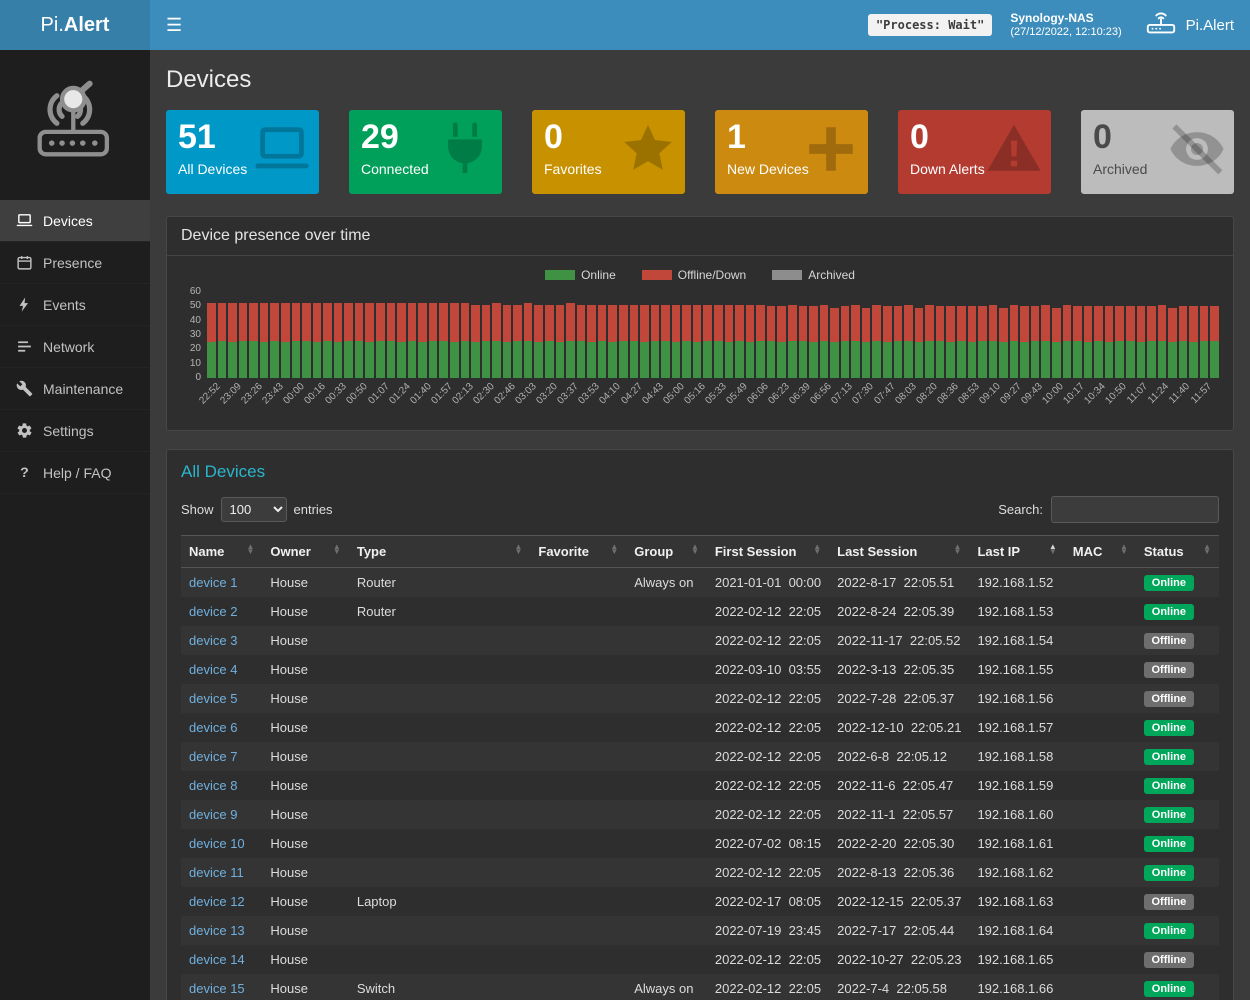  I want to click on device-link: device 4, so click(213, 669).